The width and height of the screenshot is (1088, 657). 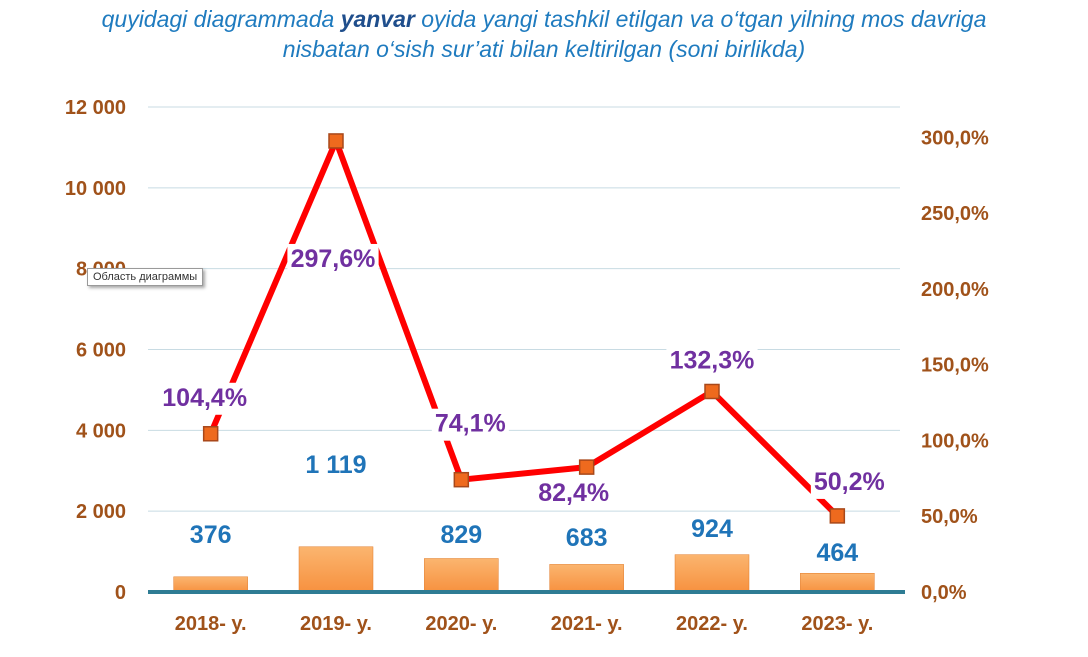 I want to click on category-label: 2020- y., so click(x=461, y=624).